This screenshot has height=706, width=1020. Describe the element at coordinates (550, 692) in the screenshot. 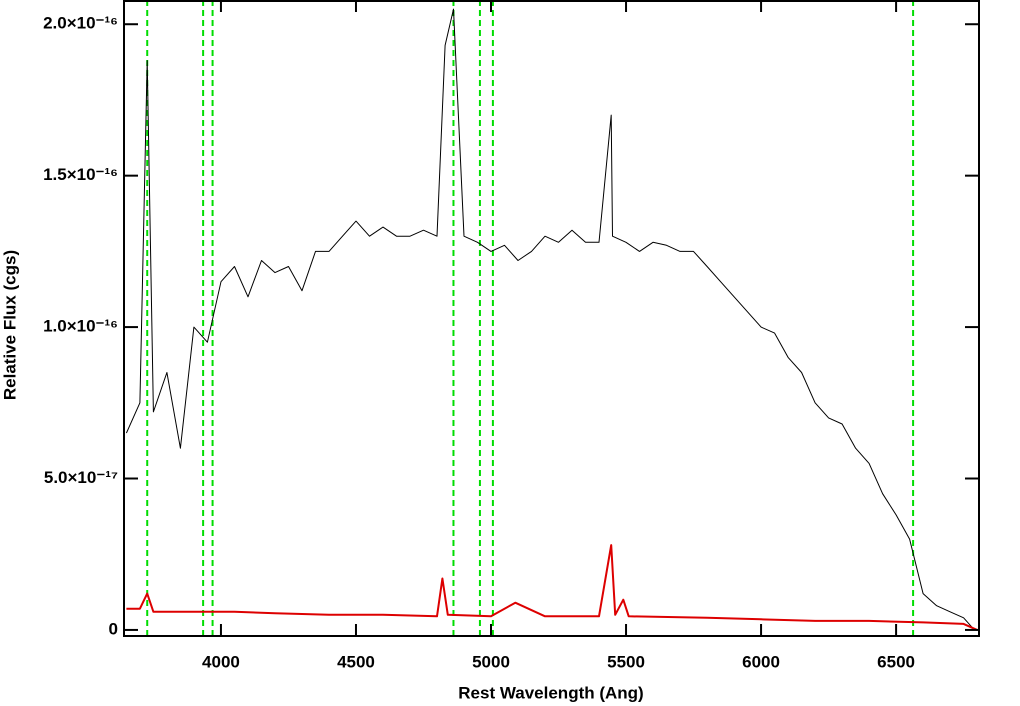

I see `x-axis-label: Rest Wavelength (Ang)` at that location.